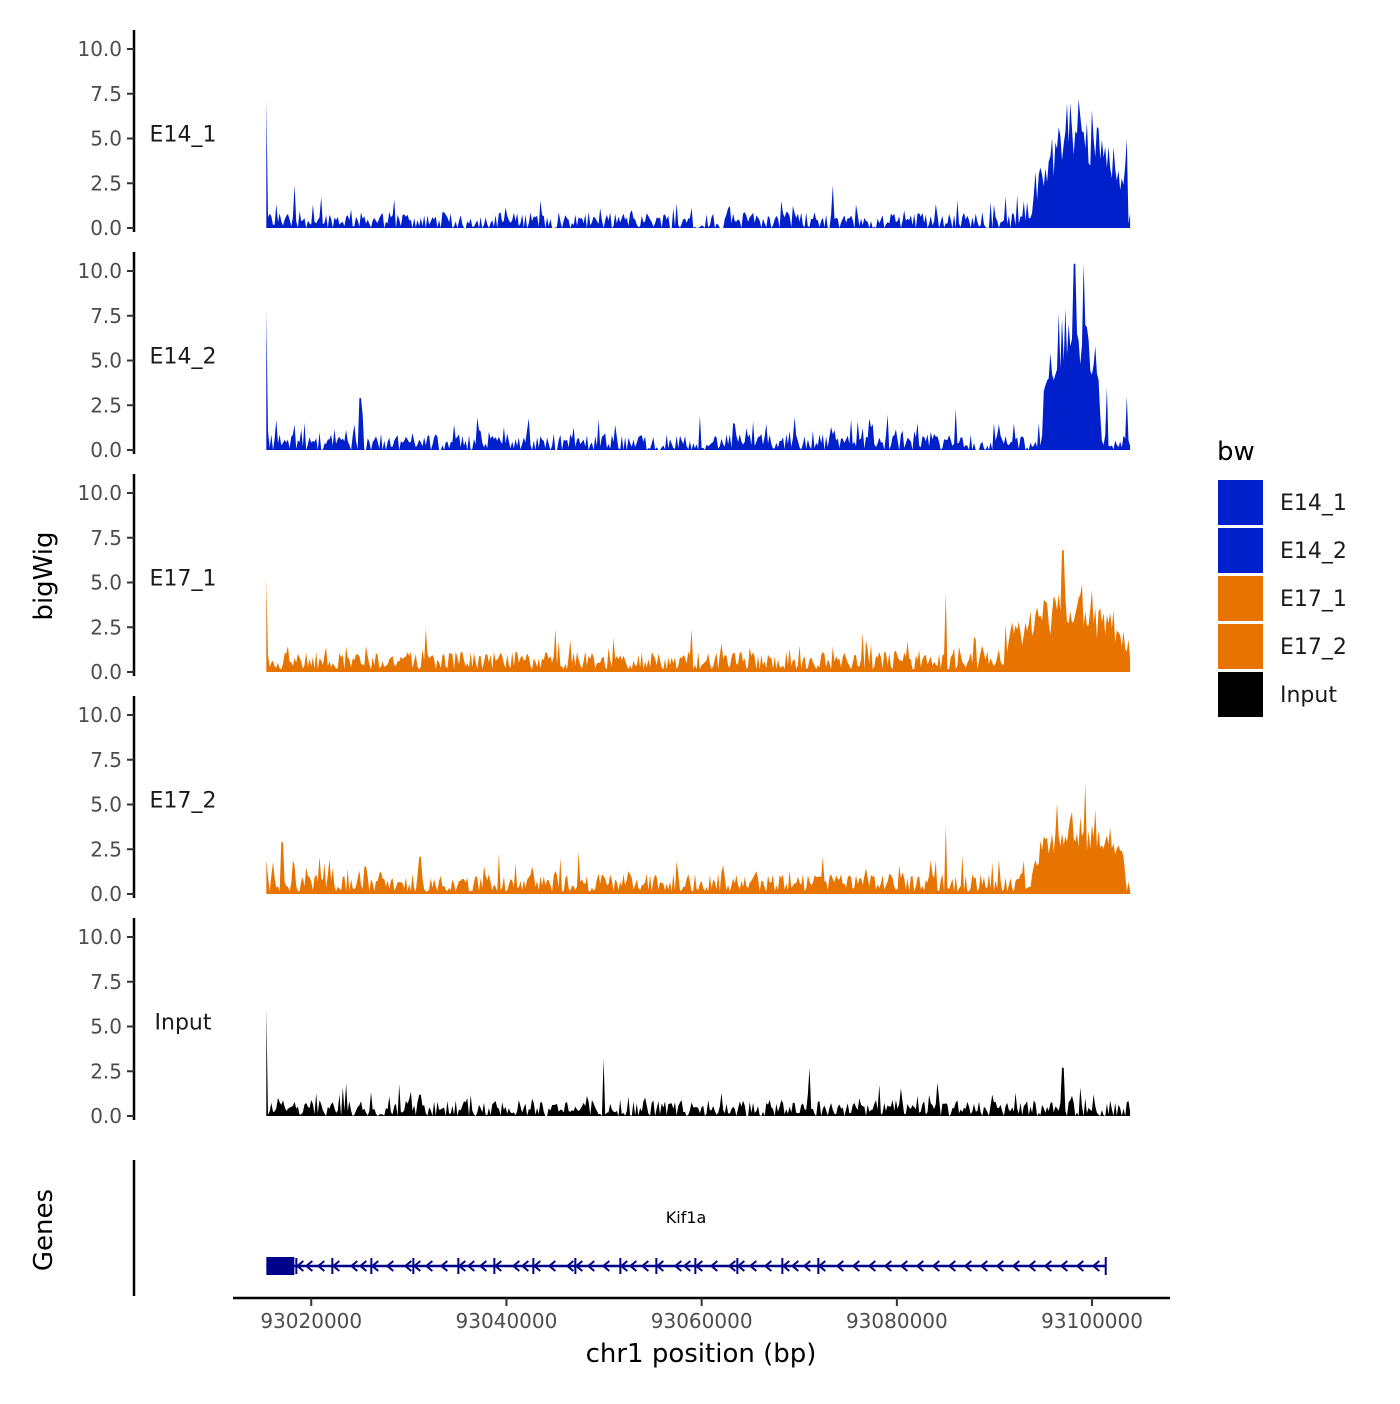  Describe the element at coordinates (1313, 599) in the screenshot. I see `legend-label: E17_1` at that location.